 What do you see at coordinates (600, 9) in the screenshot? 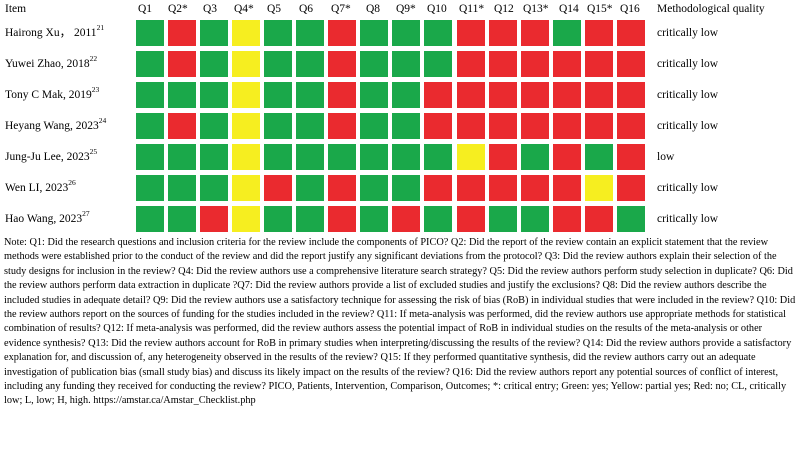
I see `question-header-q15: Q15*` at bounding box center [600, 9].